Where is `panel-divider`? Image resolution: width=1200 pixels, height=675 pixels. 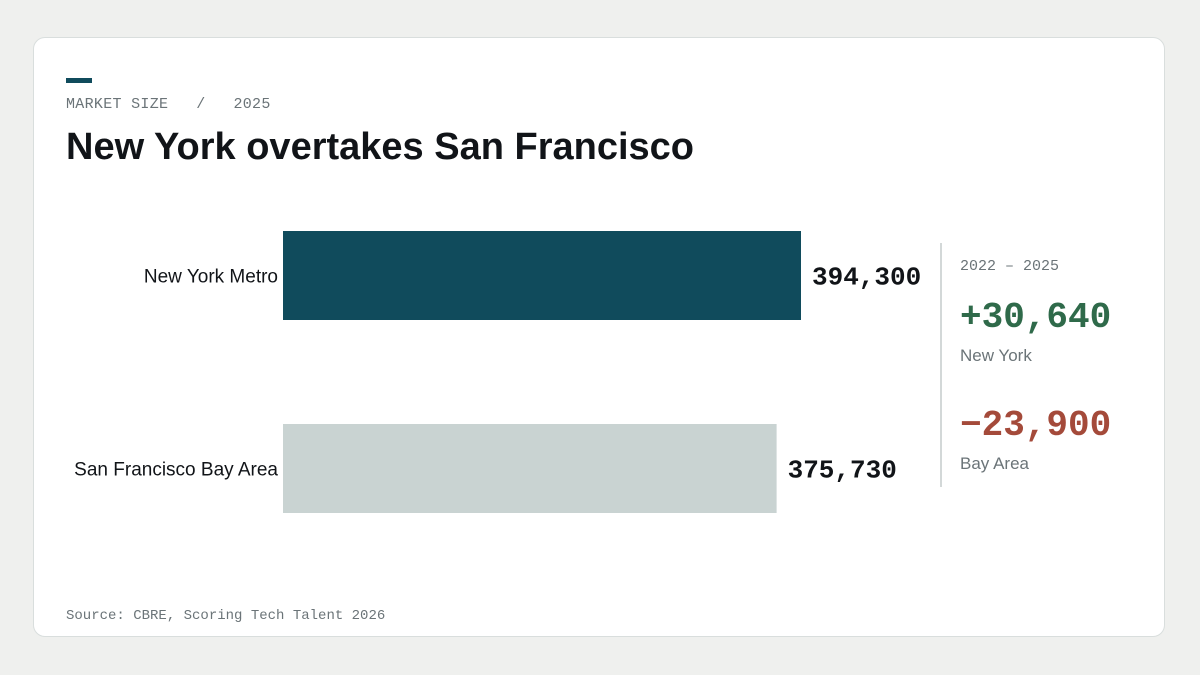
panel-divider is located at coordinates (941, 365).